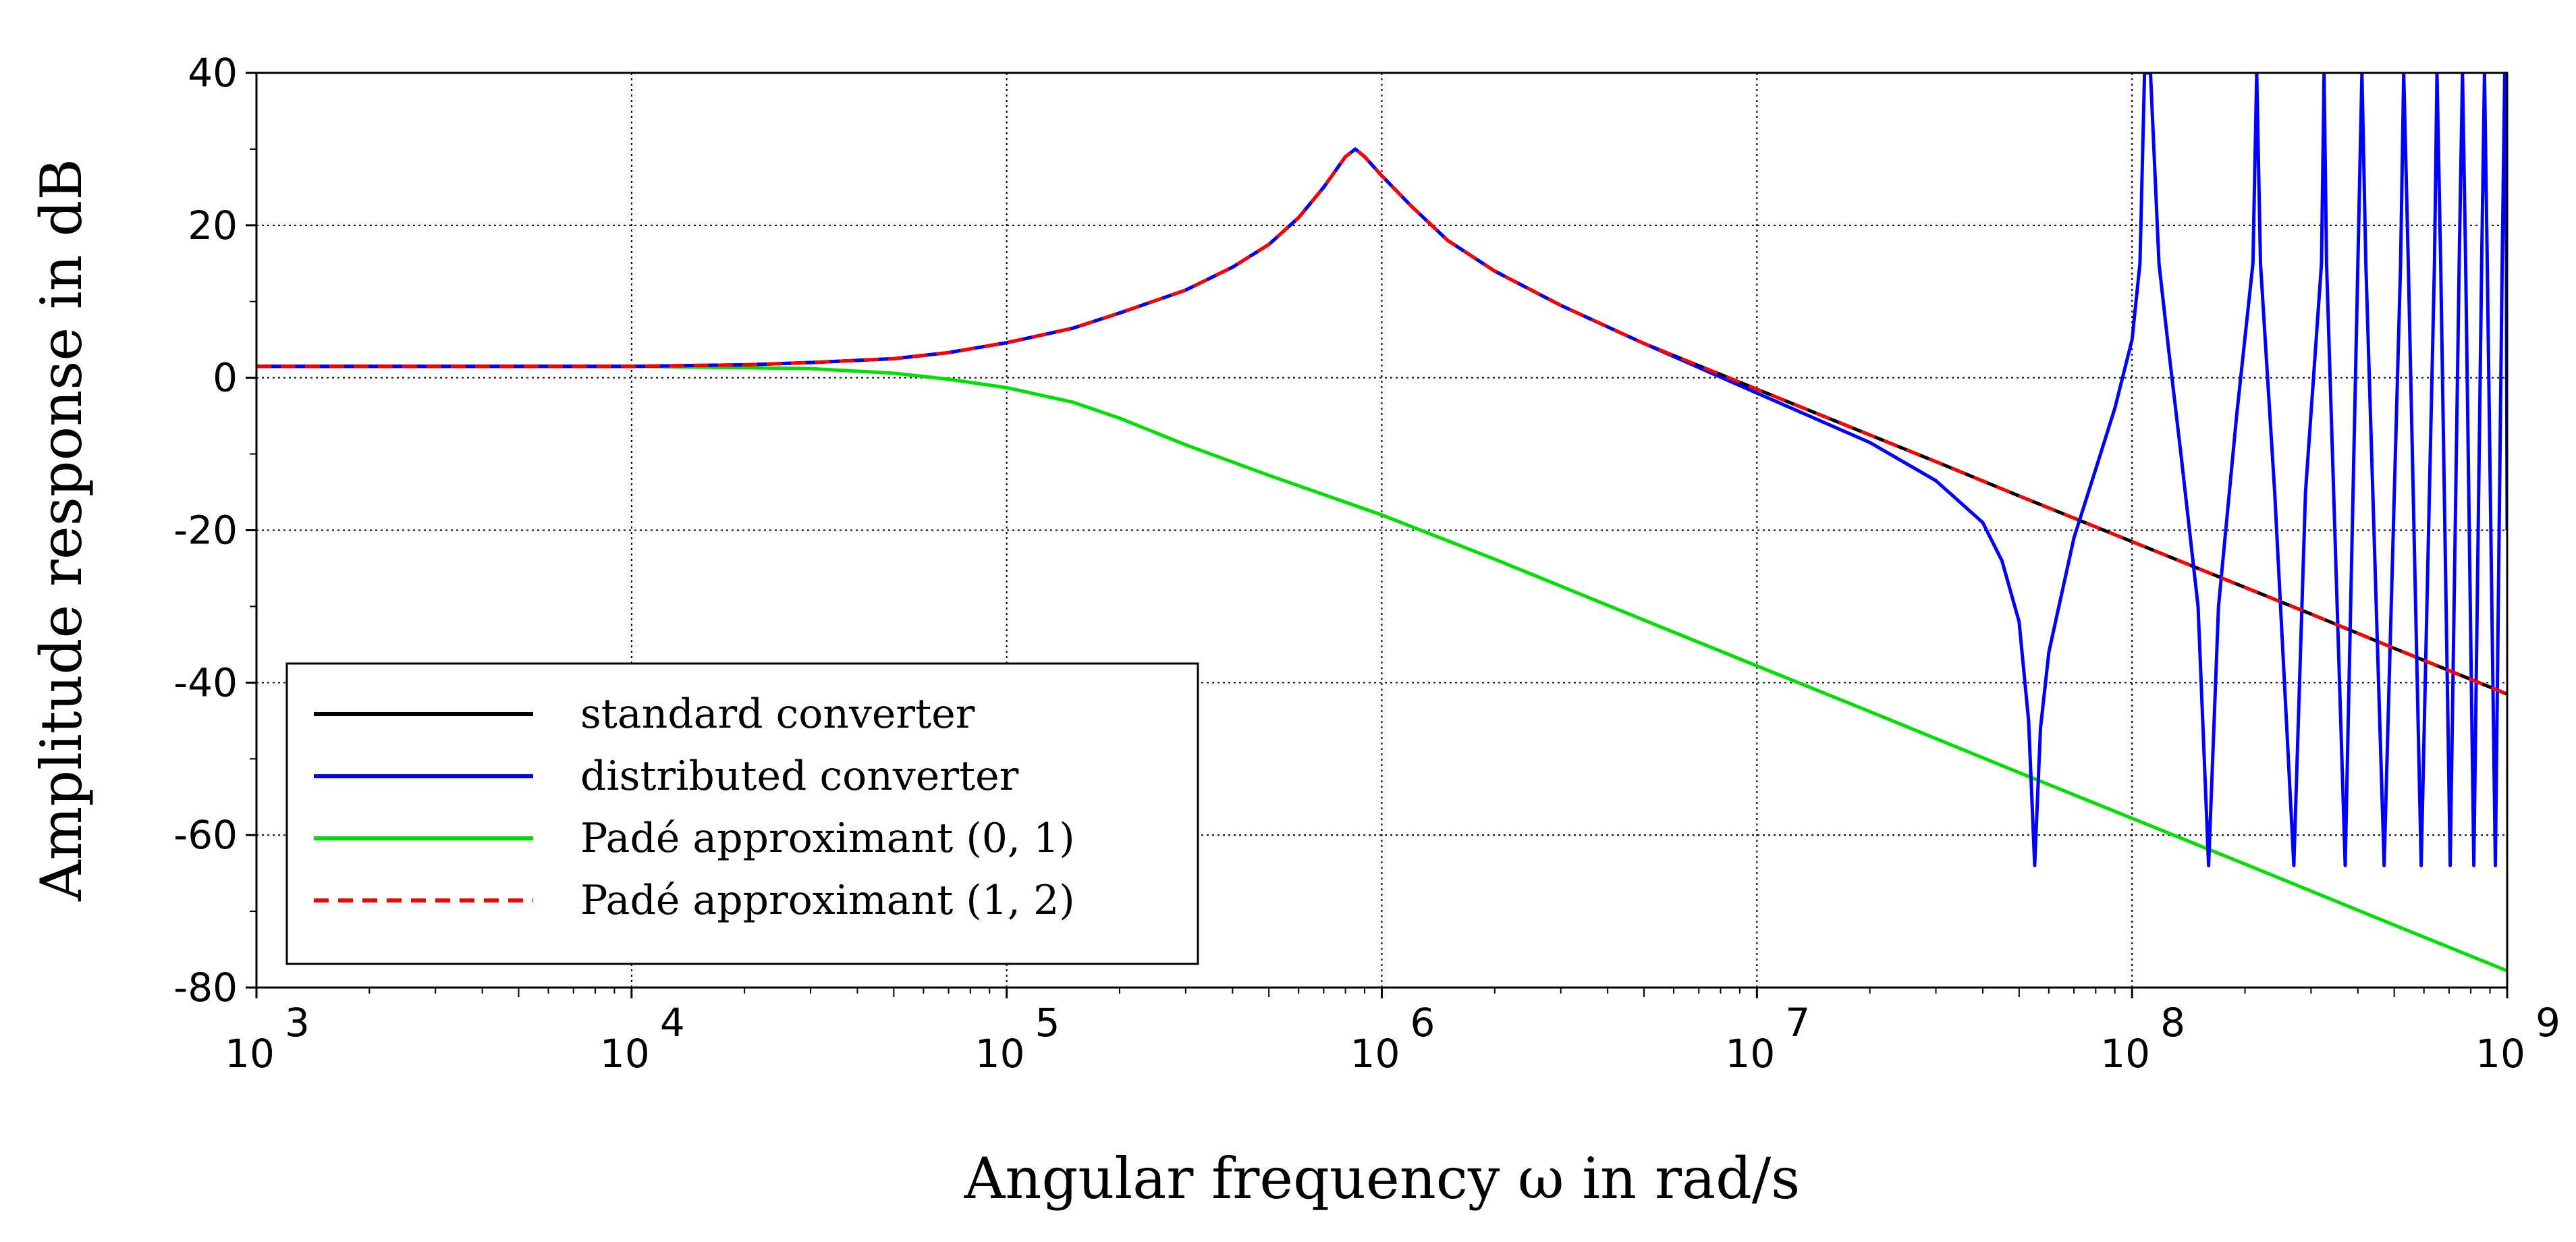 Image resolution: width=2576 pixels, height=1242 pixels. I want to click on legend-label-1: distributed converter, so click(799, 776).